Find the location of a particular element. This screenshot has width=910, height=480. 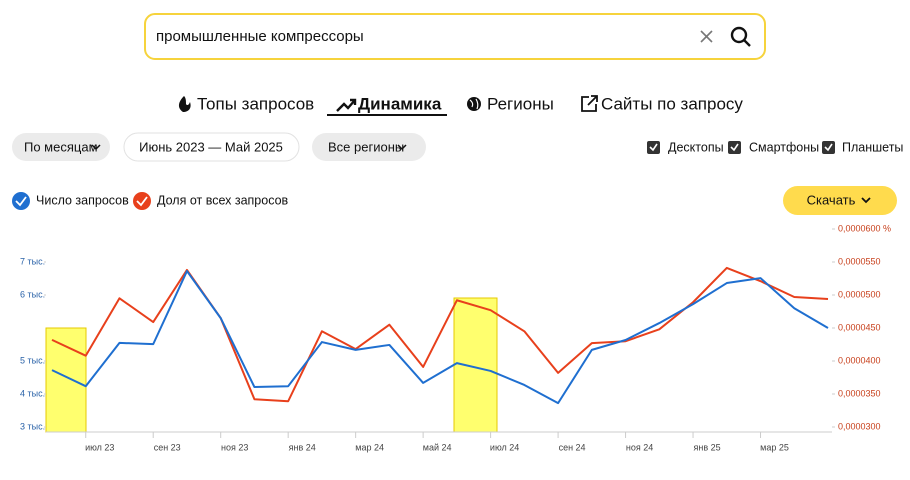

x-tick-label: ноя 24 is located at coordinates (639, 447).